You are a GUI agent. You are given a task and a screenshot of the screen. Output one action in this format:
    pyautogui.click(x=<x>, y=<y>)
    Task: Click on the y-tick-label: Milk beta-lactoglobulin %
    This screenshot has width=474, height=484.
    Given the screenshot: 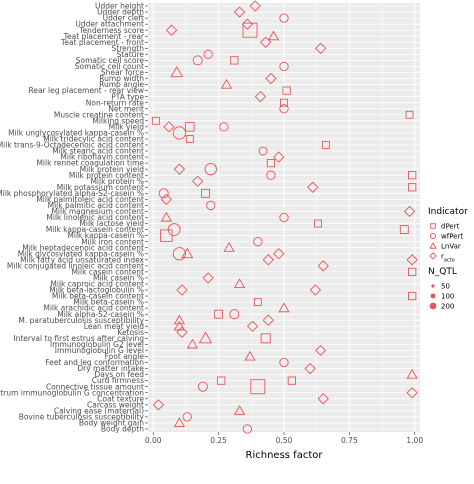 What is the action you would take?
    pyautogui.click(x=96, y=290)
    